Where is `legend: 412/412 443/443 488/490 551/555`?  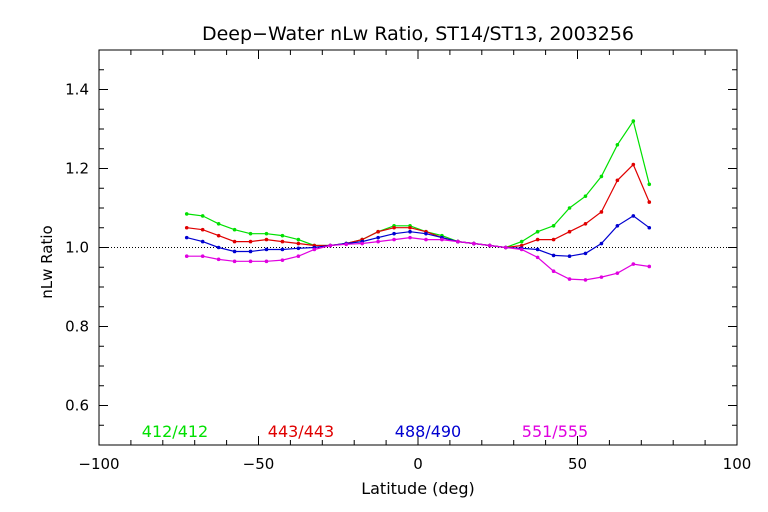
legend: 412/412 443/443 488/490 551/555 is located at coordinates (365, 431).